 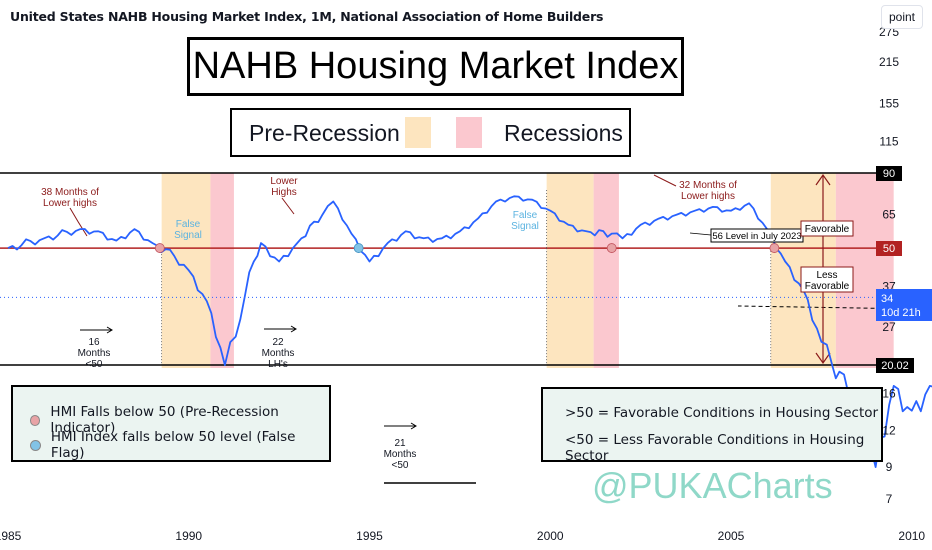 I want to click on annotation-38-months-line1: 38 Months of, so click(x=70, y=192).